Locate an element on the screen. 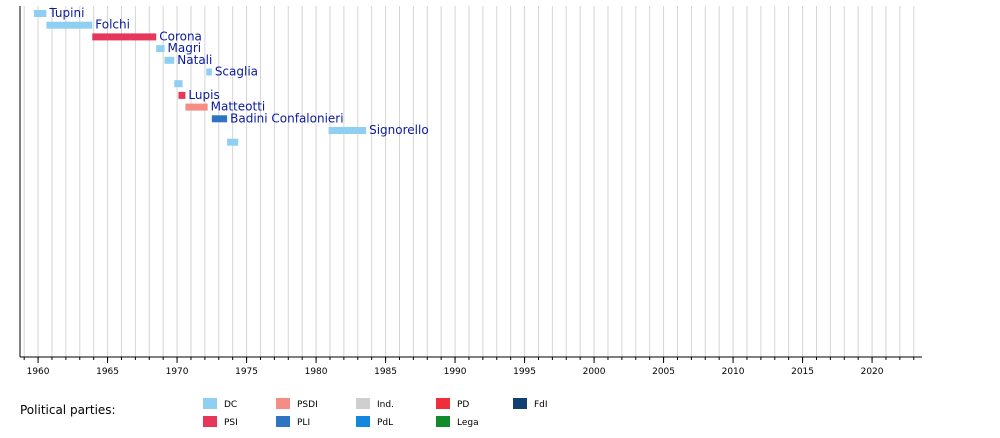 This screenshot has width=1000, height=438. tick-label-1990: 1990 is located at coordinates (455, 372).